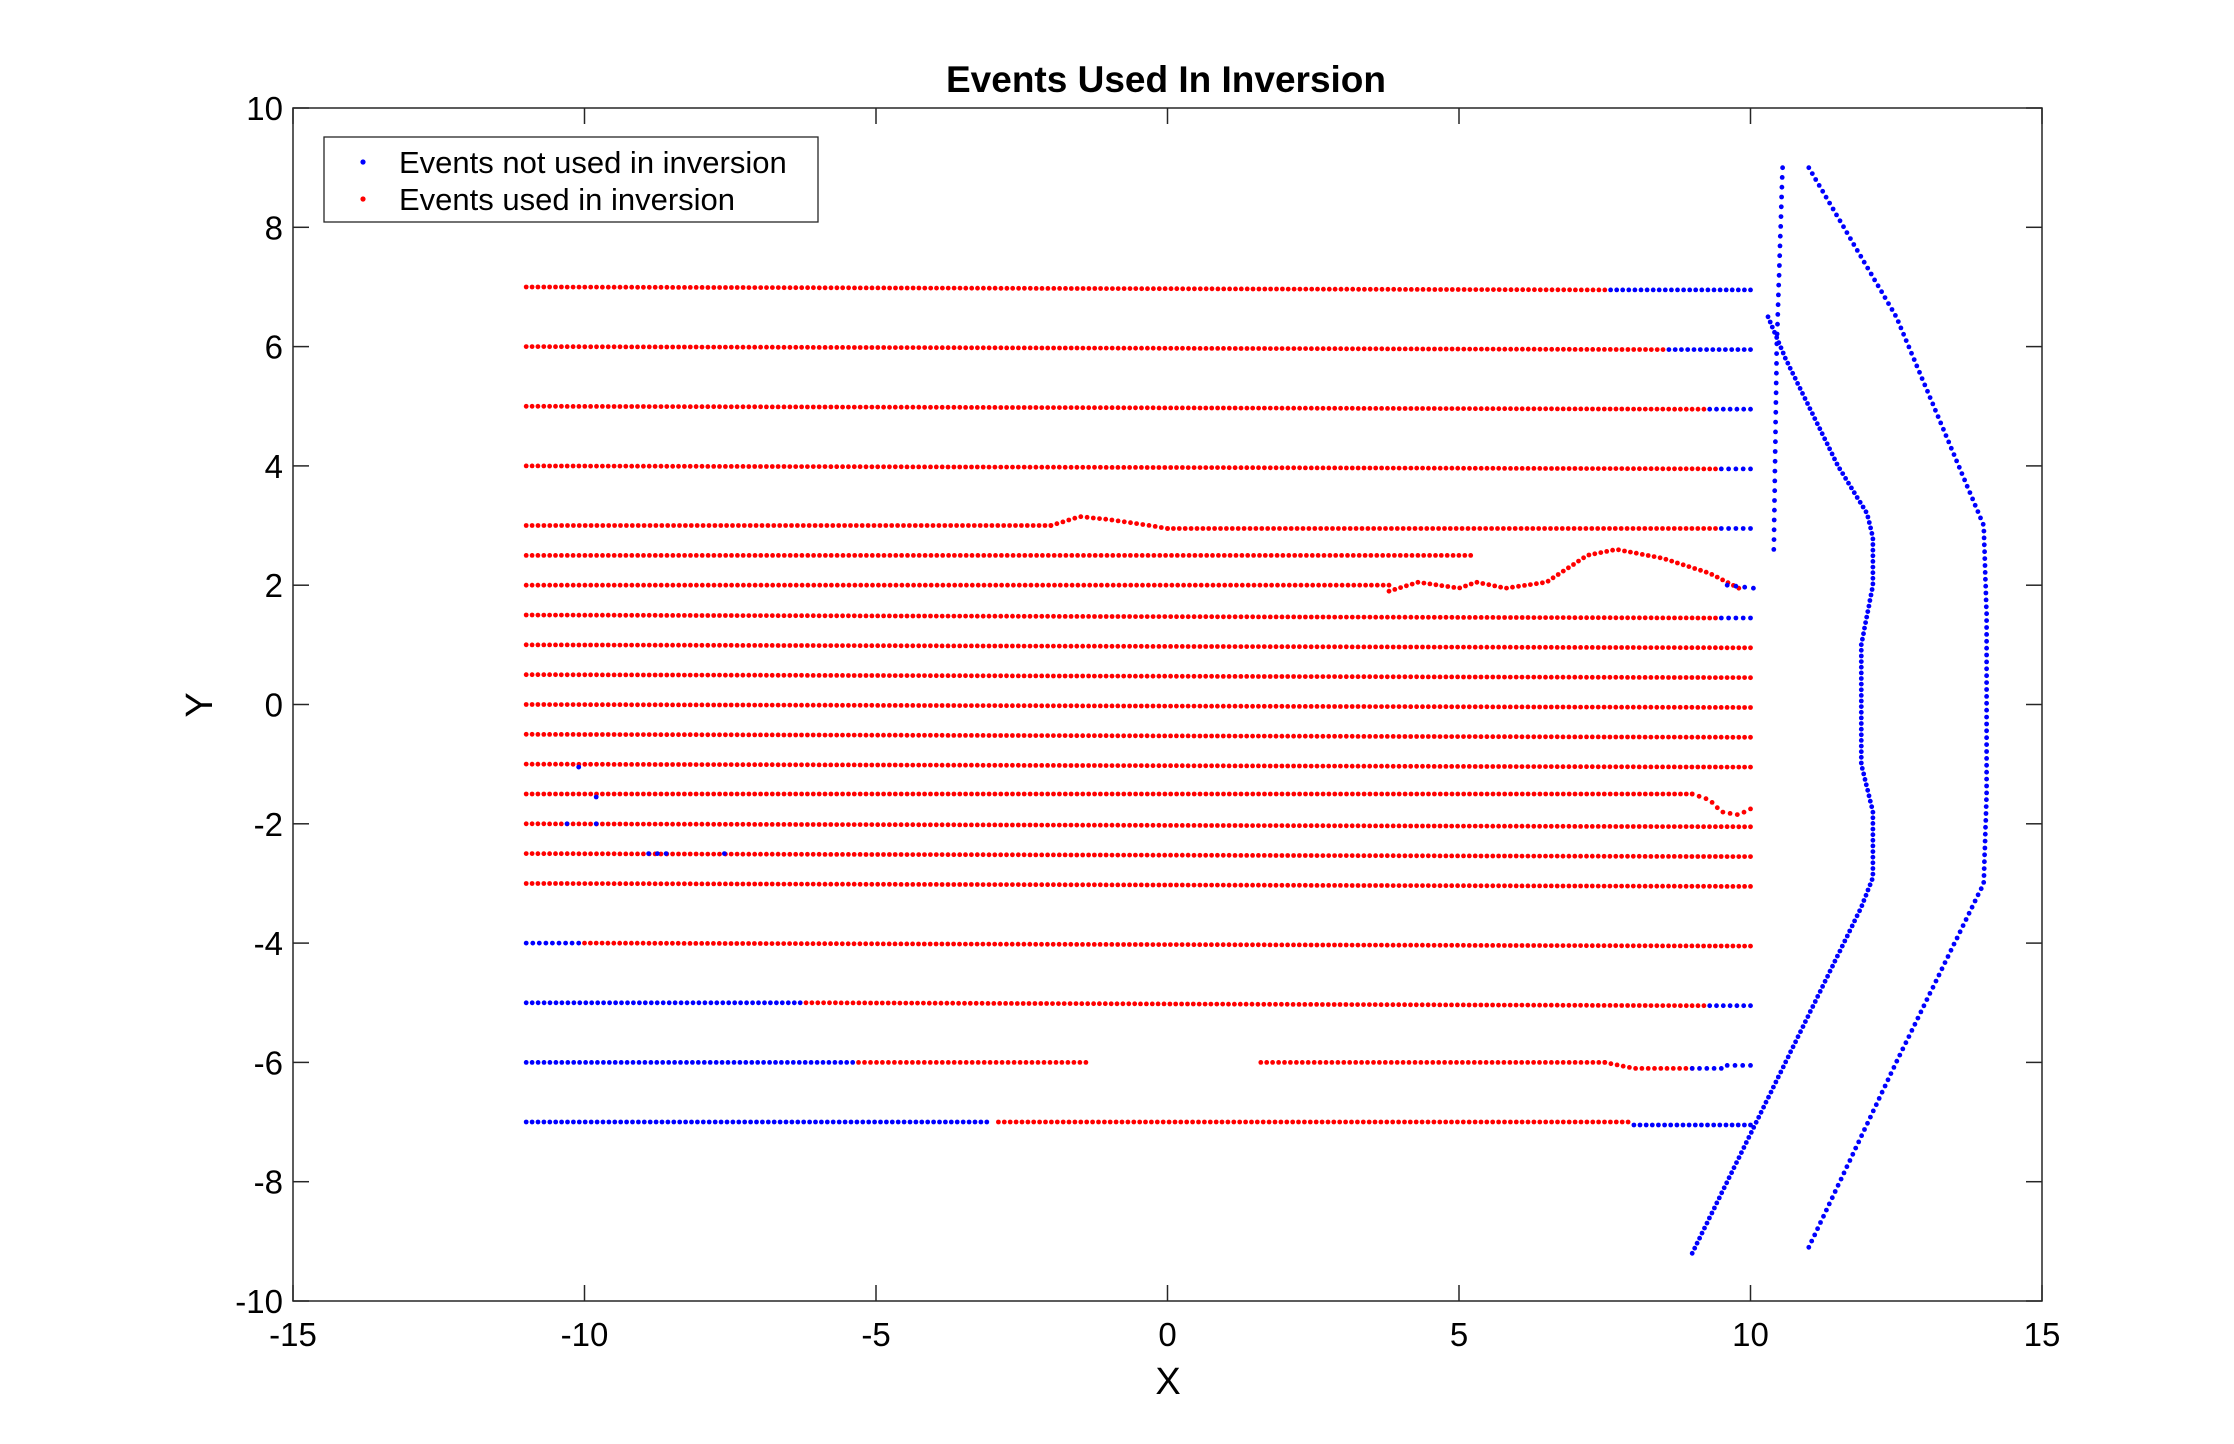 The height and width of the screenshot is (1444, 2234). Describe the element at coordinates (585, 1334) in the screenshot. I see `x-tick-label: -10` at that location.